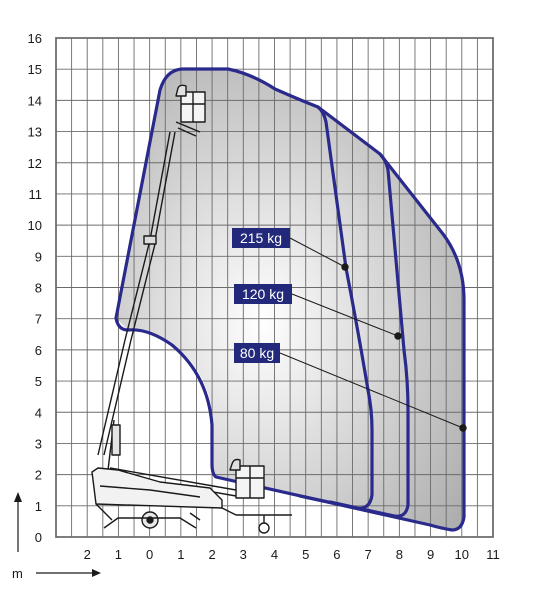 The height and width of the screenshot is (600, 551). What do you see at coordinates (17, 573) in the screenshot?
I see `x-axis-unit: m` at bounding box center [17, 573].